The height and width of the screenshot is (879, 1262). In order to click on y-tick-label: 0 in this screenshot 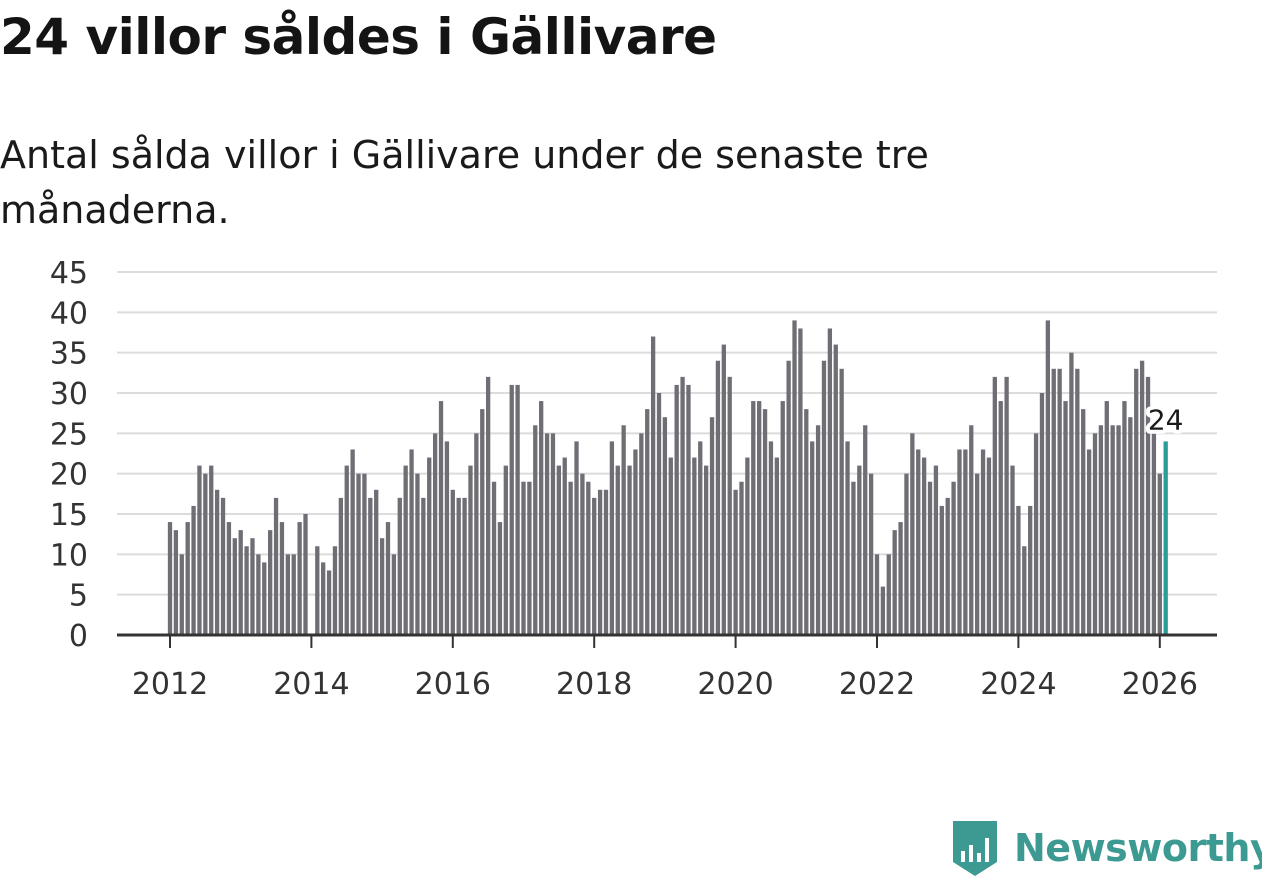, I will do `click(78, 636)`.